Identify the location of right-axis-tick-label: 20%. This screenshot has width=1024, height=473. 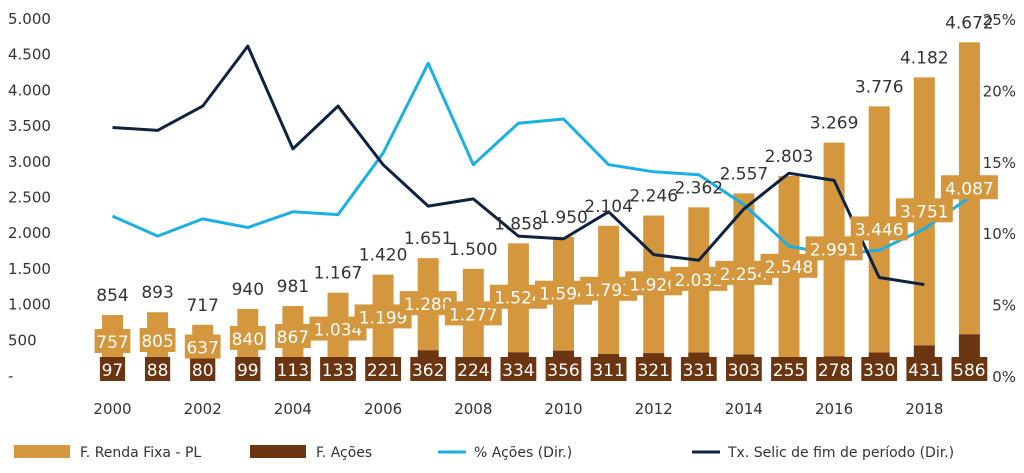
(999, 91).